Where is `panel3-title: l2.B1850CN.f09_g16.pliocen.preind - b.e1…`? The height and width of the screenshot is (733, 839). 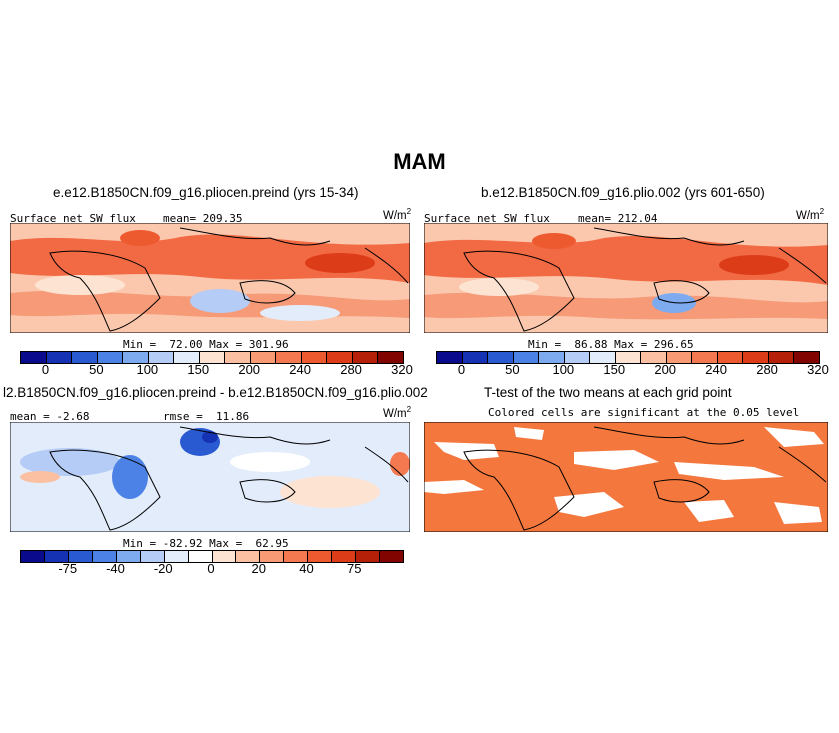 panel3-title: l2.B1850CN.f09_g16.pliocen.preind - b.e1… is located at coordinates (215, 392).